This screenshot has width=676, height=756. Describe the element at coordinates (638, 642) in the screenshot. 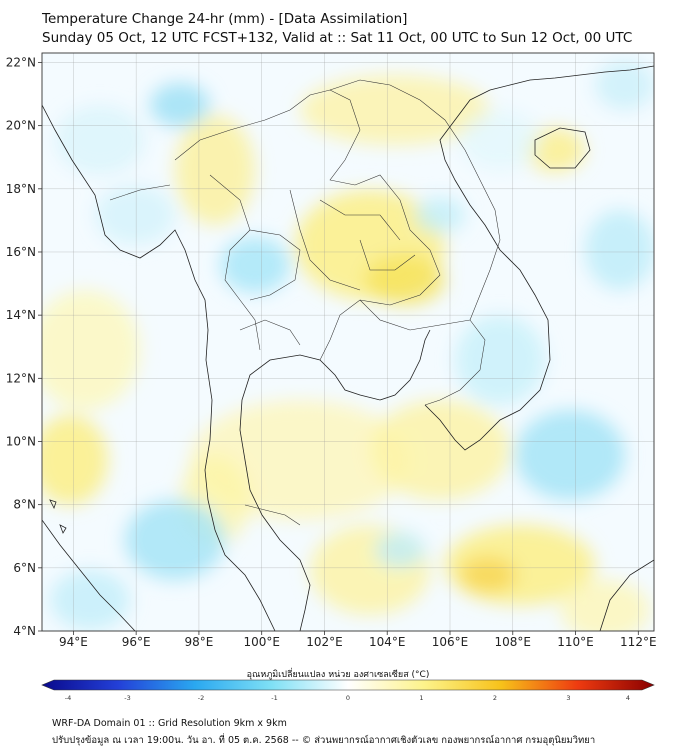

I see `lon-tick-label: 112°E` at that location.